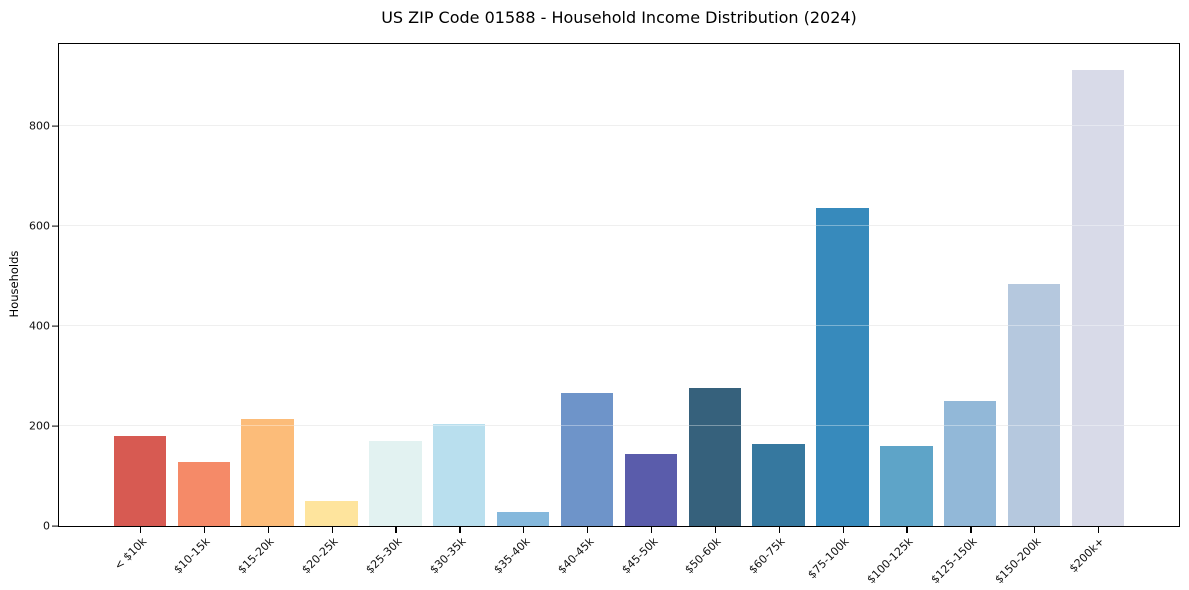 The image size is (1189, 590). What do you see at coordinates (651, 310) in the screenshot?
I see `bar-slot-9: $45-50k` at bounding box center [651, 310].